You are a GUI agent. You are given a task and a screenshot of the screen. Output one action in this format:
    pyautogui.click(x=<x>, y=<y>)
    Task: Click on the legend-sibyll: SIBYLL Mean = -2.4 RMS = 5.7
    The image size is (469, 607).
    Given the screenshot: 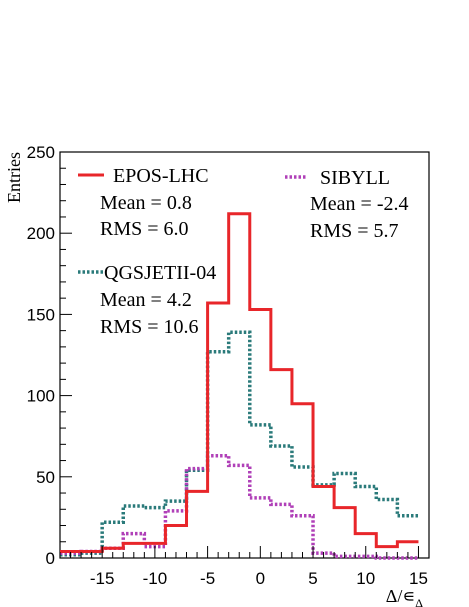 What is the action you would take?
    pyautogui.click(x=346, y=204)
    